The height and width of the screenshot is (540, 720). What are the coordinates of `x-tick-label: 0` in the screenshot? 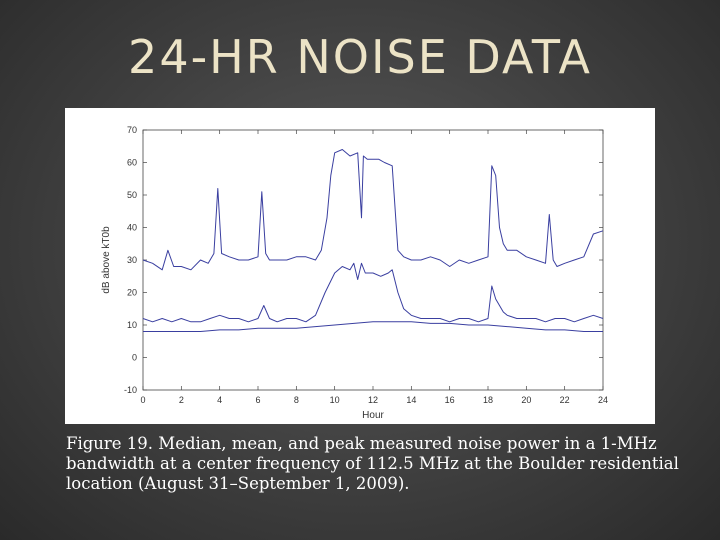 It's located at (142, 400).